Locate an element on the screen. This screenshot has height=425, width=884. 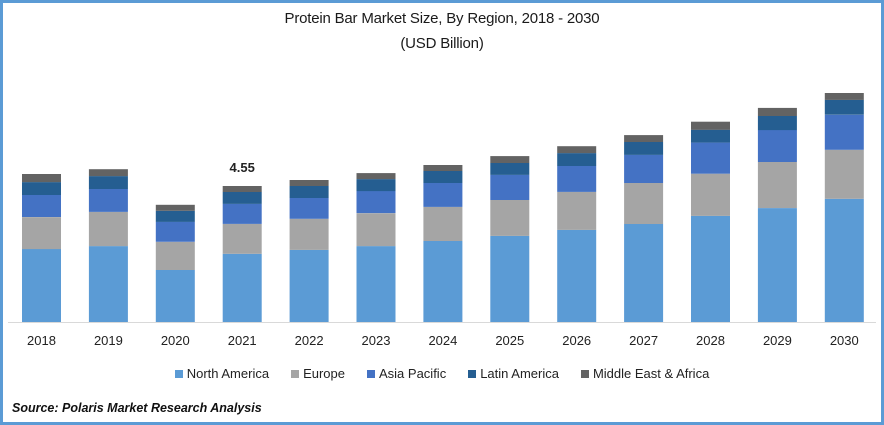
bar-segment-asia-pacific-2025 is located at coordinates (510, 187).